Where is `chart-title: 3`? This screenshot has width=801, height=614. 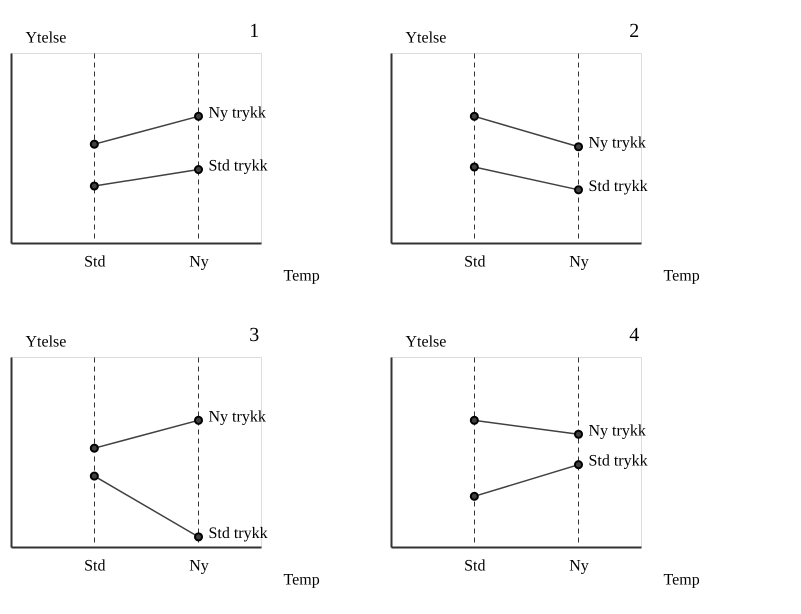
chart-title: 3 is located at coordinates (254, 335).